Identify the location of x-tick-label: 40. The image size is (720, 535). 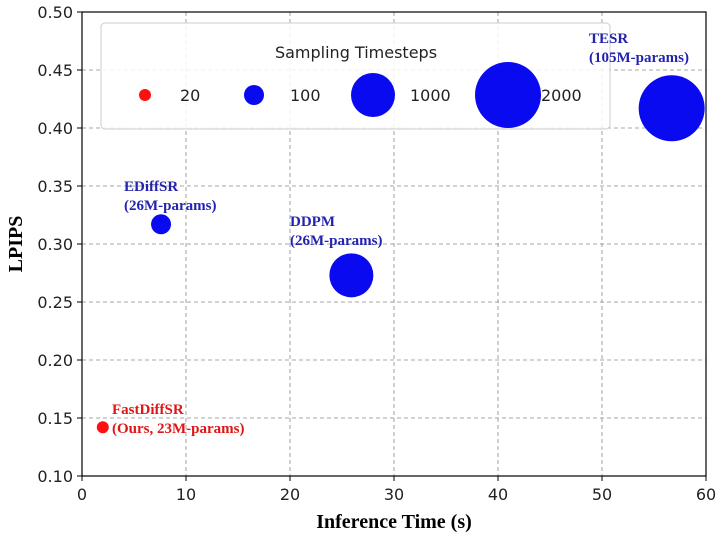
(498, 494).